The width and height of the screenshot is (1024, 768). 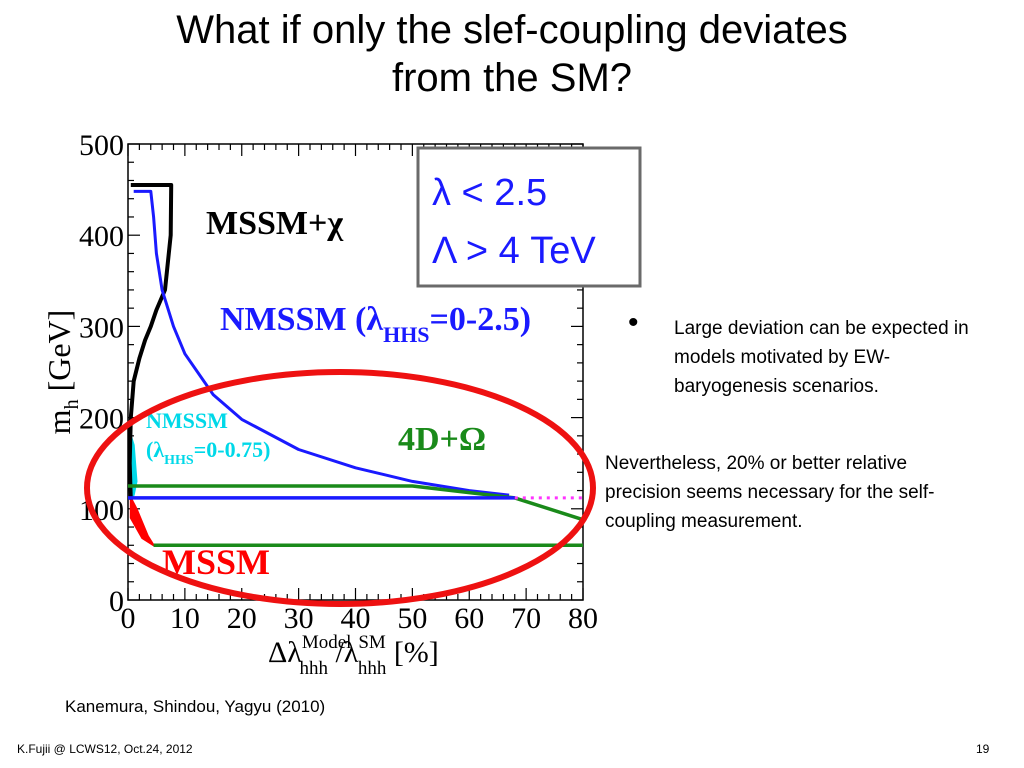 What do you see at coordinates (101, 145) in the screenshot?
I see `y-tick-label: 500` at bounding box center [101, 145].